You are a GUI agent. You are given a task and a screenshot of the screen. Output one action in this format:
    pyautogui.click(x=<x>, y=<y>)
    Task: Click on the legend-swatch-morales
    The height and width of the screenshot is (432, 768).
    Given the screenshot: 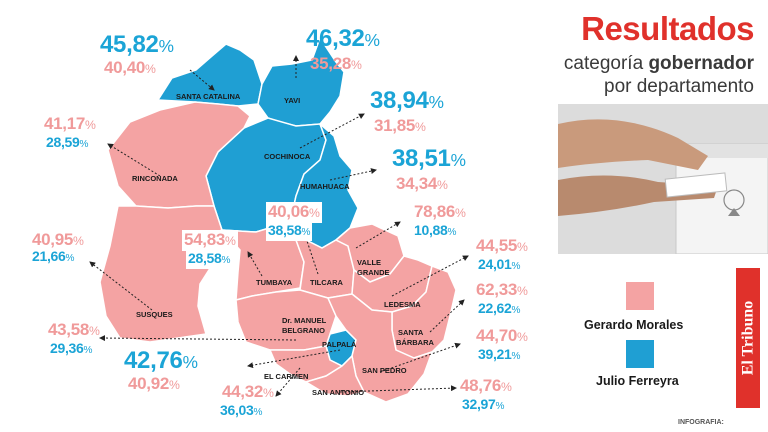 What is the action you would take?
    pyautogui.click(x=640, y=296)
    